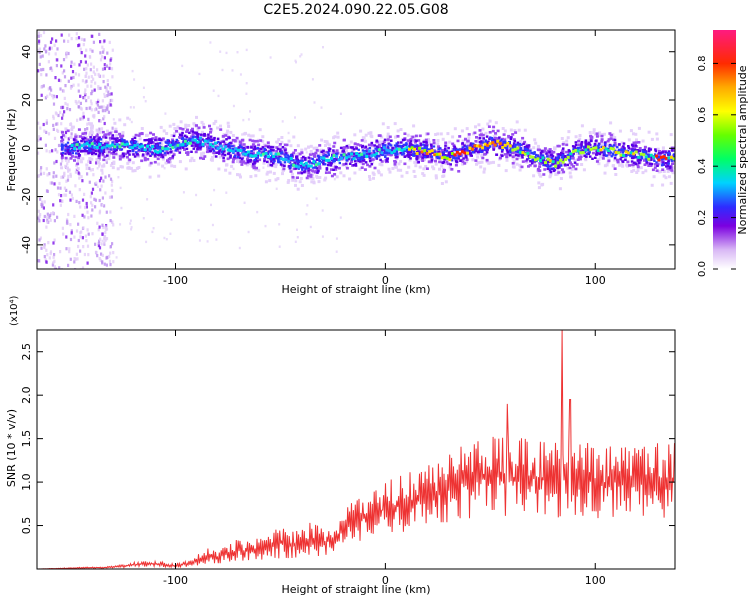  Describe the element at coordinates (14, 310) in the screenshot. I see `snr-multiplier-label: (x10⁴)` at that location.